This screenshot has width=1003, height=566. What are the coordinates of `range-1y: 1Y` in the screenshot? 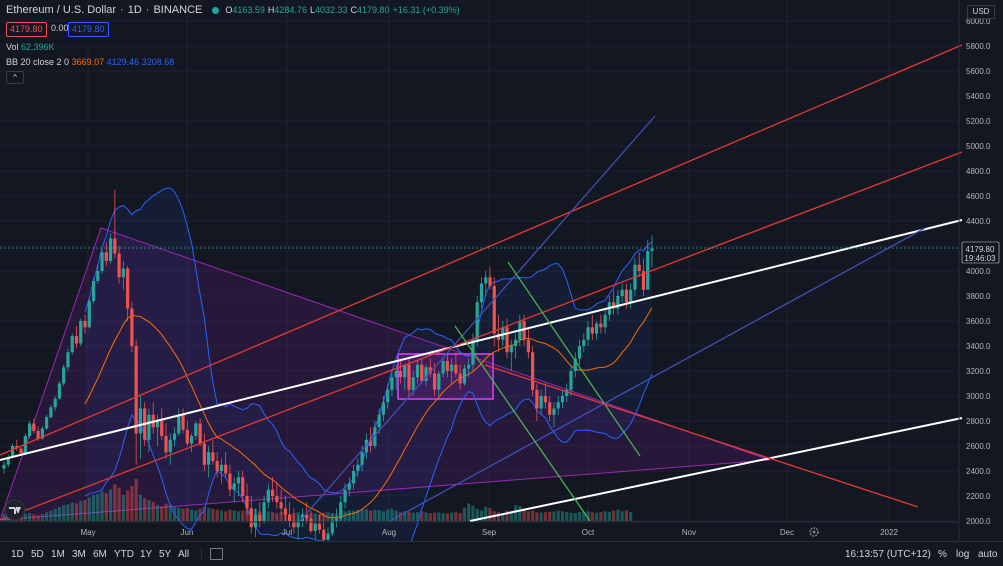 It's located at (146, 554).